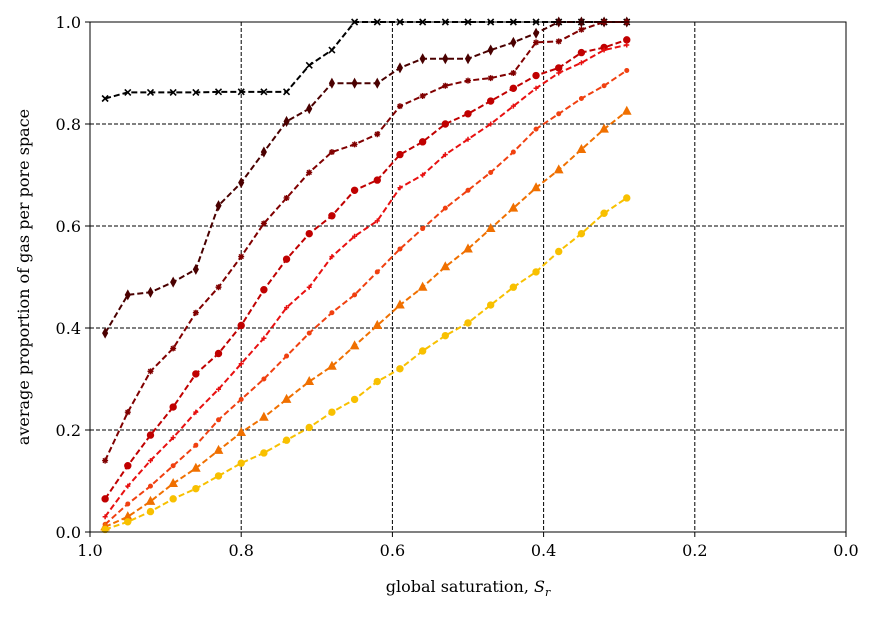 The image size is (877, 617). What do you see at coordinates (68, 430) in the screenshot?
I see `y-tick-label: 0.2` at bounding box center [68, 430].